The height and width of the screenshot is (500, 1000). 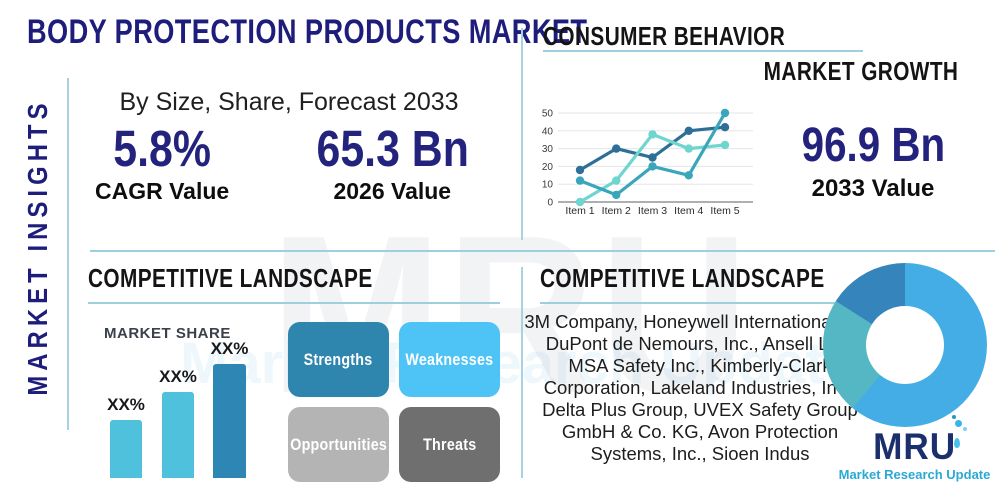 I want to click on base-year-label: 2026 Value, so click(x=392, y=191).